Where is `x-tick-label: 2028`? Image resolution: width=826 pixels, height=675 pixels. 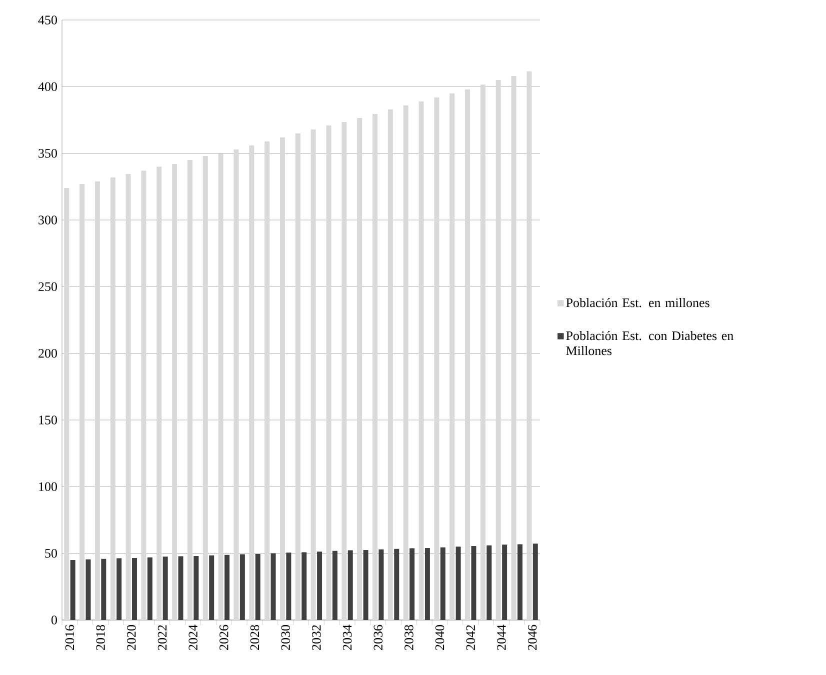
x-tick-label: 2028 is located at coordinates (255, 637).